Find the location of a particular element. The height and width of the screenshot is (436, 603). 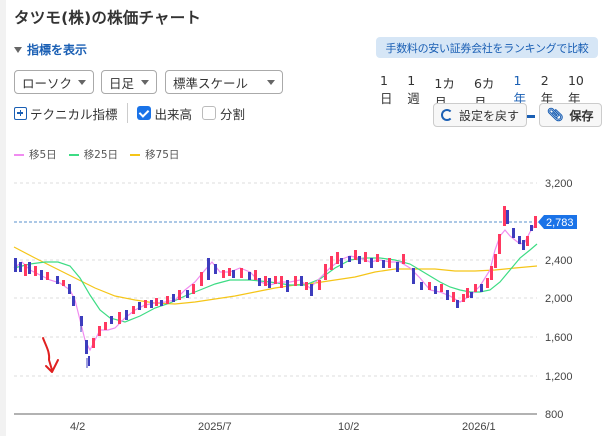

divider is located at coordinates (127, 113).